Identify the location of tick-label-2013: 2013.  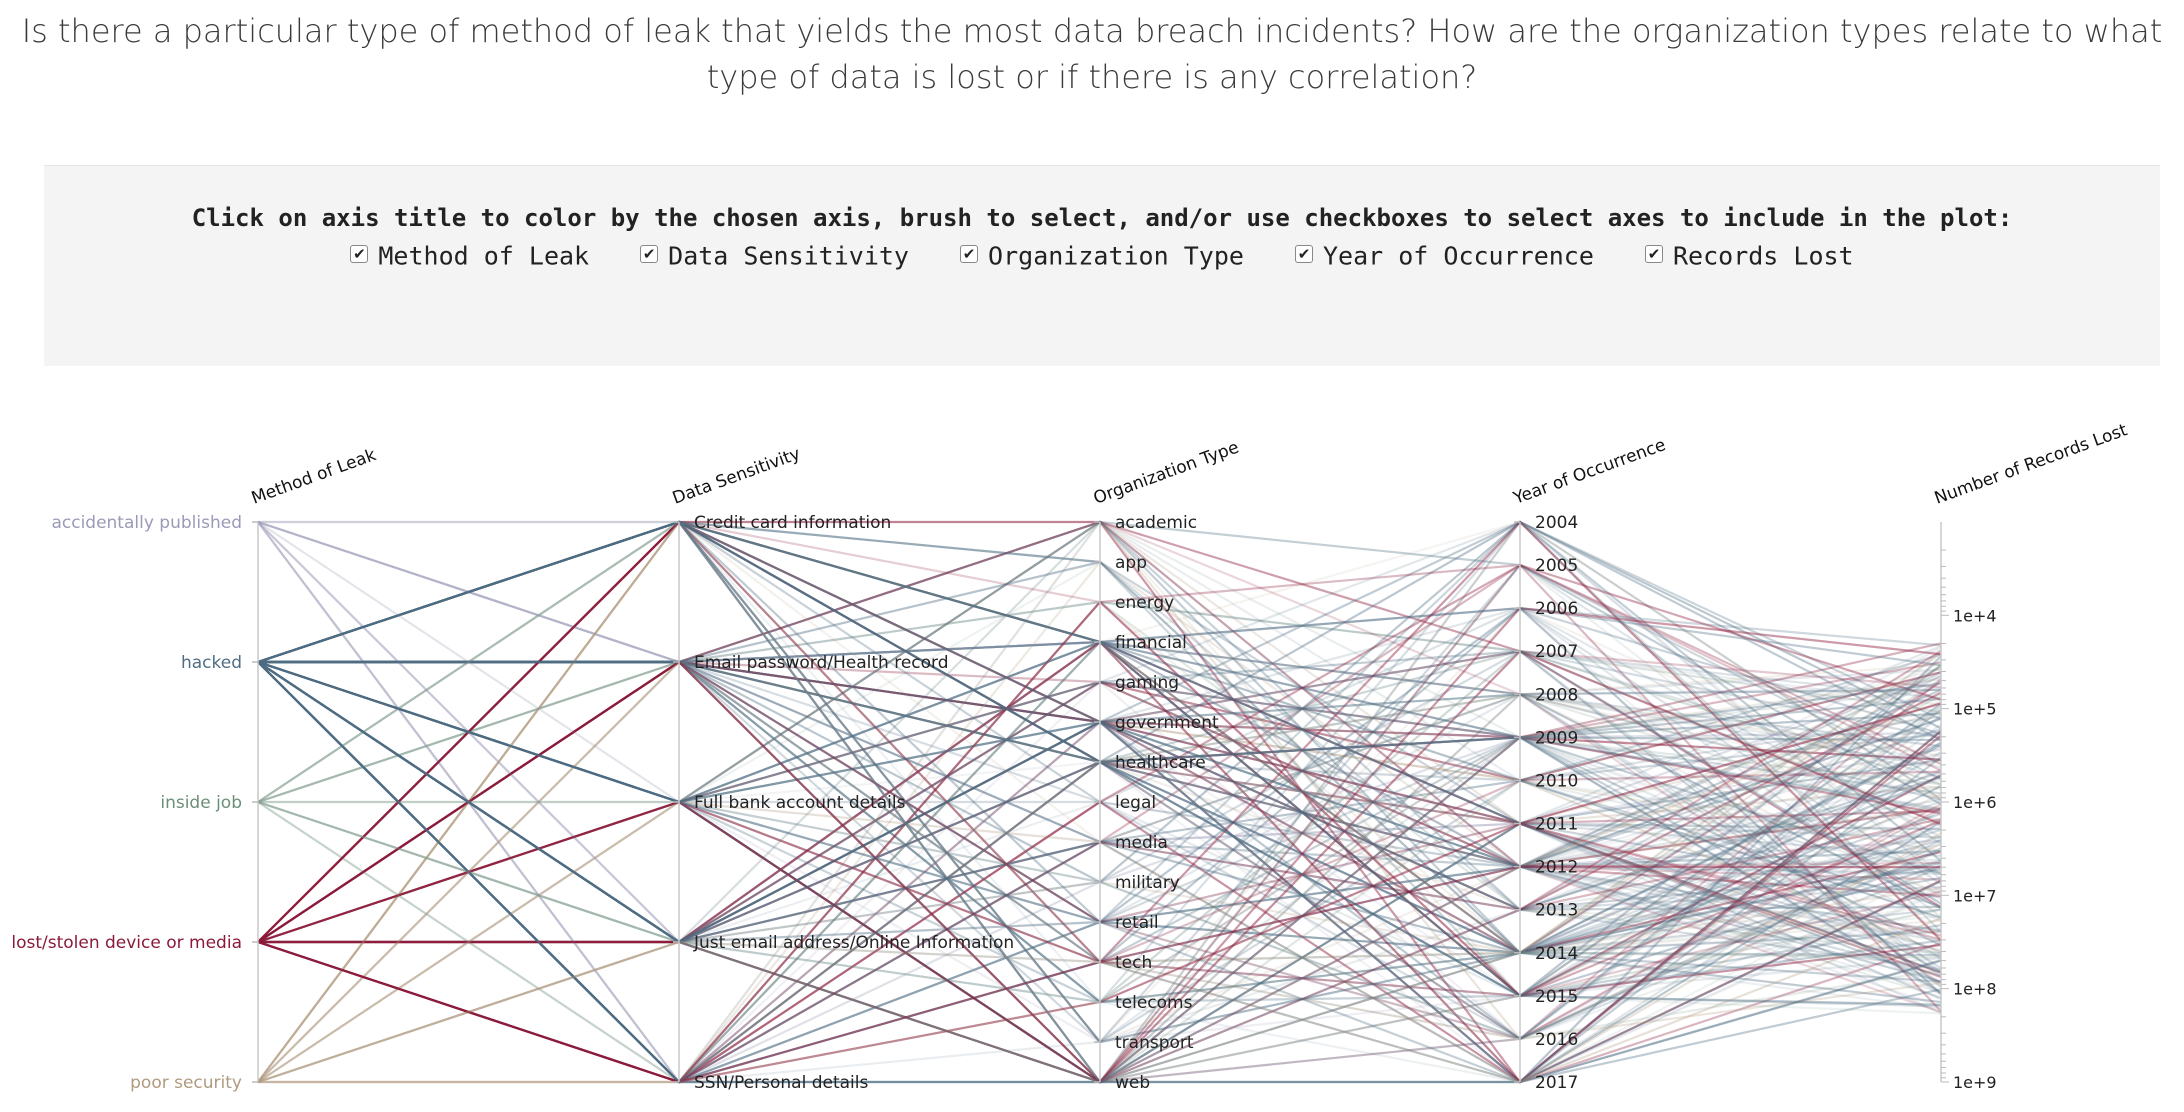
(1556, 911).